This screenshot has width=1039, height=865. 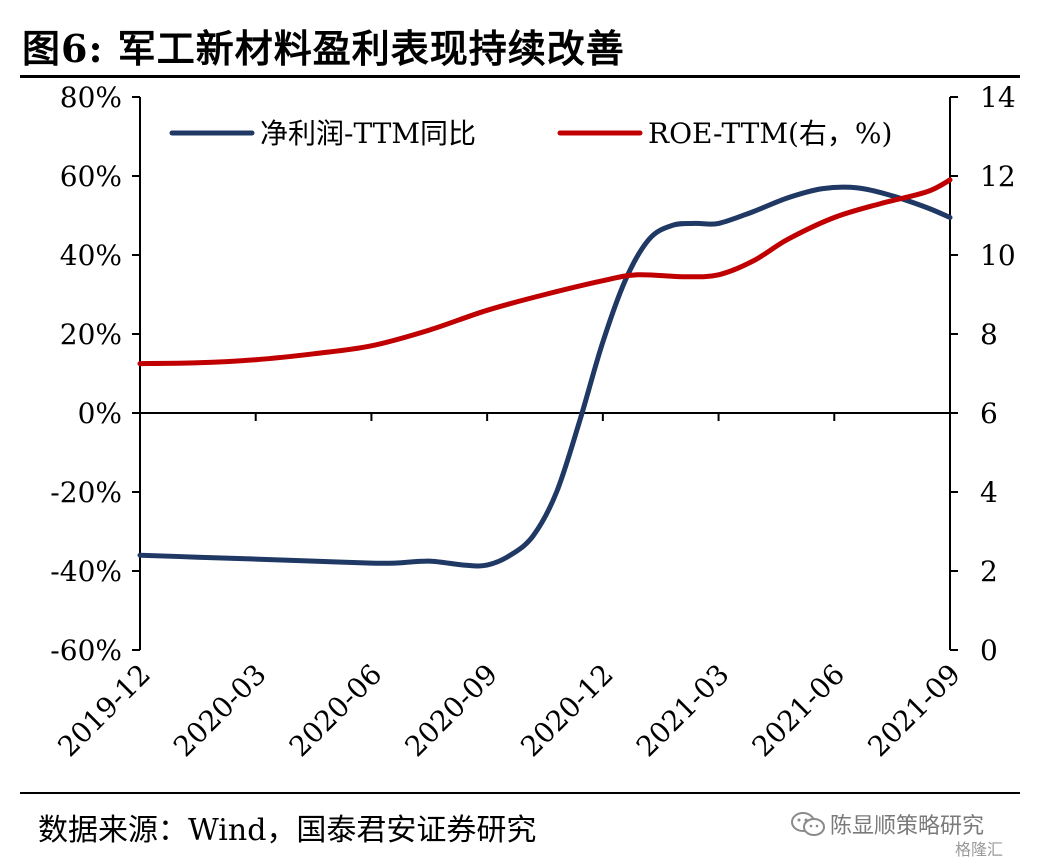 I want to click on footer-rule, so click(x=520, y=793).